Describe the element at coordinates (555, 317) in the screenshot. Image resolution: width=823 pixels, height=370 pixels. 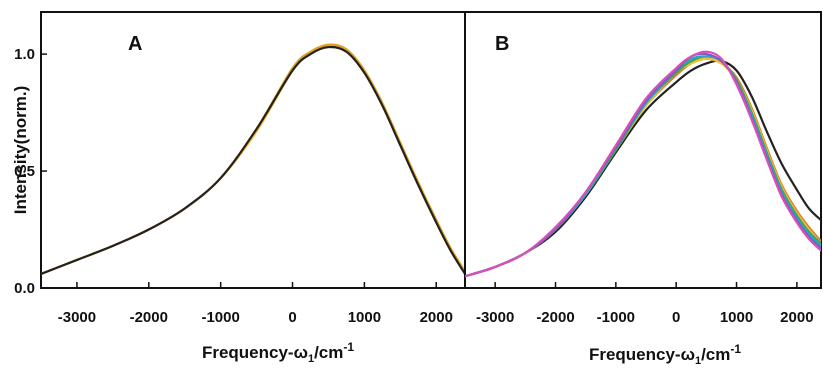
I see `panel-b-x-tick-label: -2000` at that location.